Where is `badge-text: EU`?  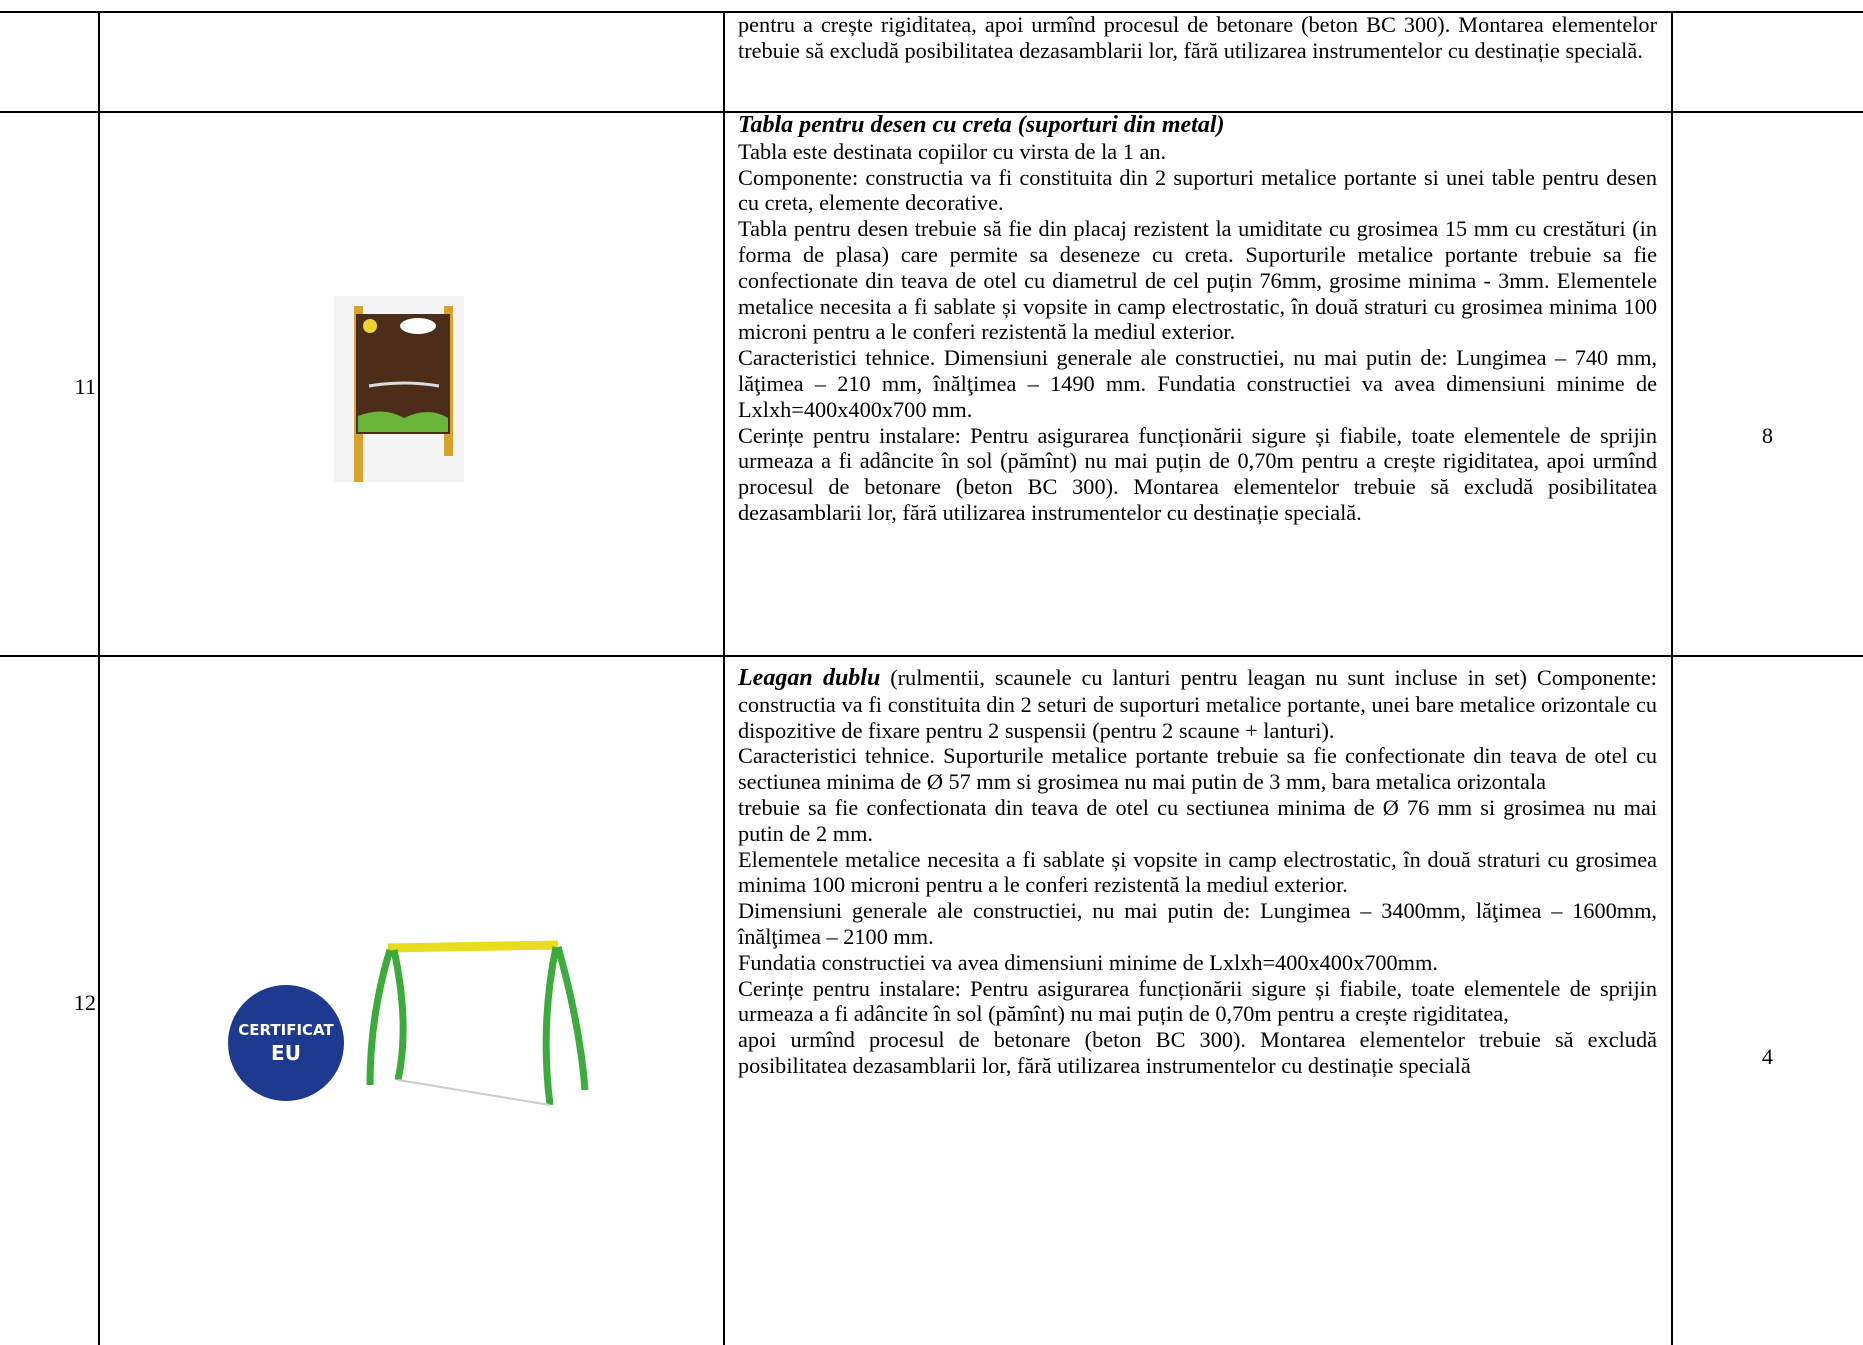 badge-text: EU is located at coordinates (286, 1053).